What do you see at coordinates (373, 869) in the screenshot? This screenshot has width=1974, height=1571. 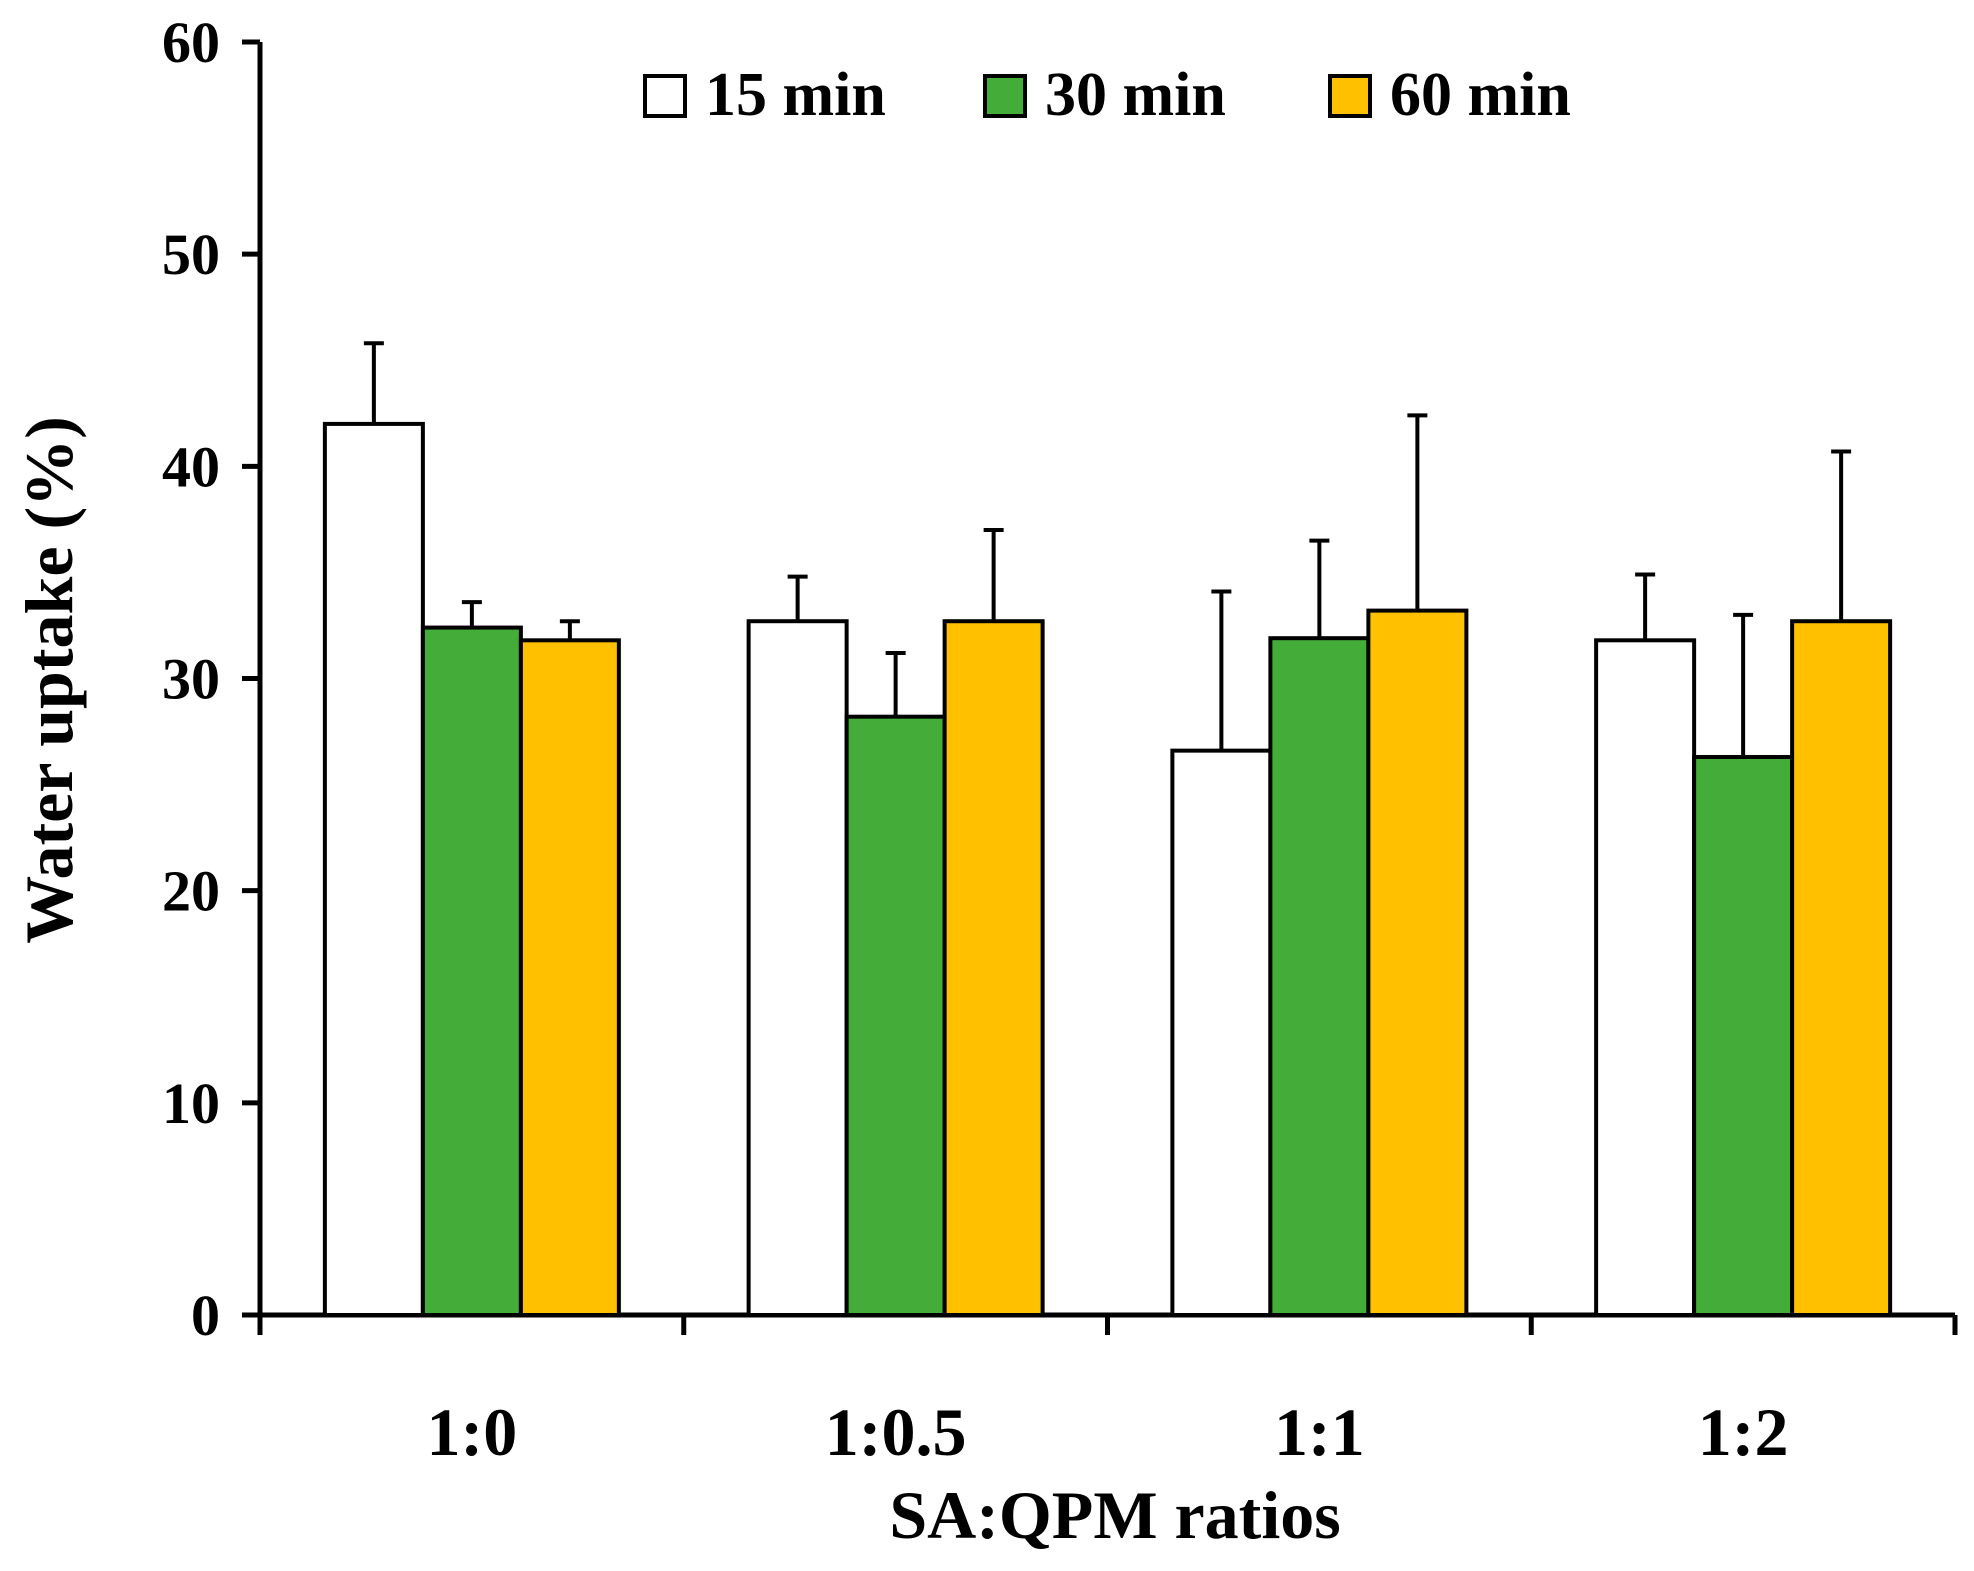 I see `bar-15-min-1:0` at bounding box center [373, 869].